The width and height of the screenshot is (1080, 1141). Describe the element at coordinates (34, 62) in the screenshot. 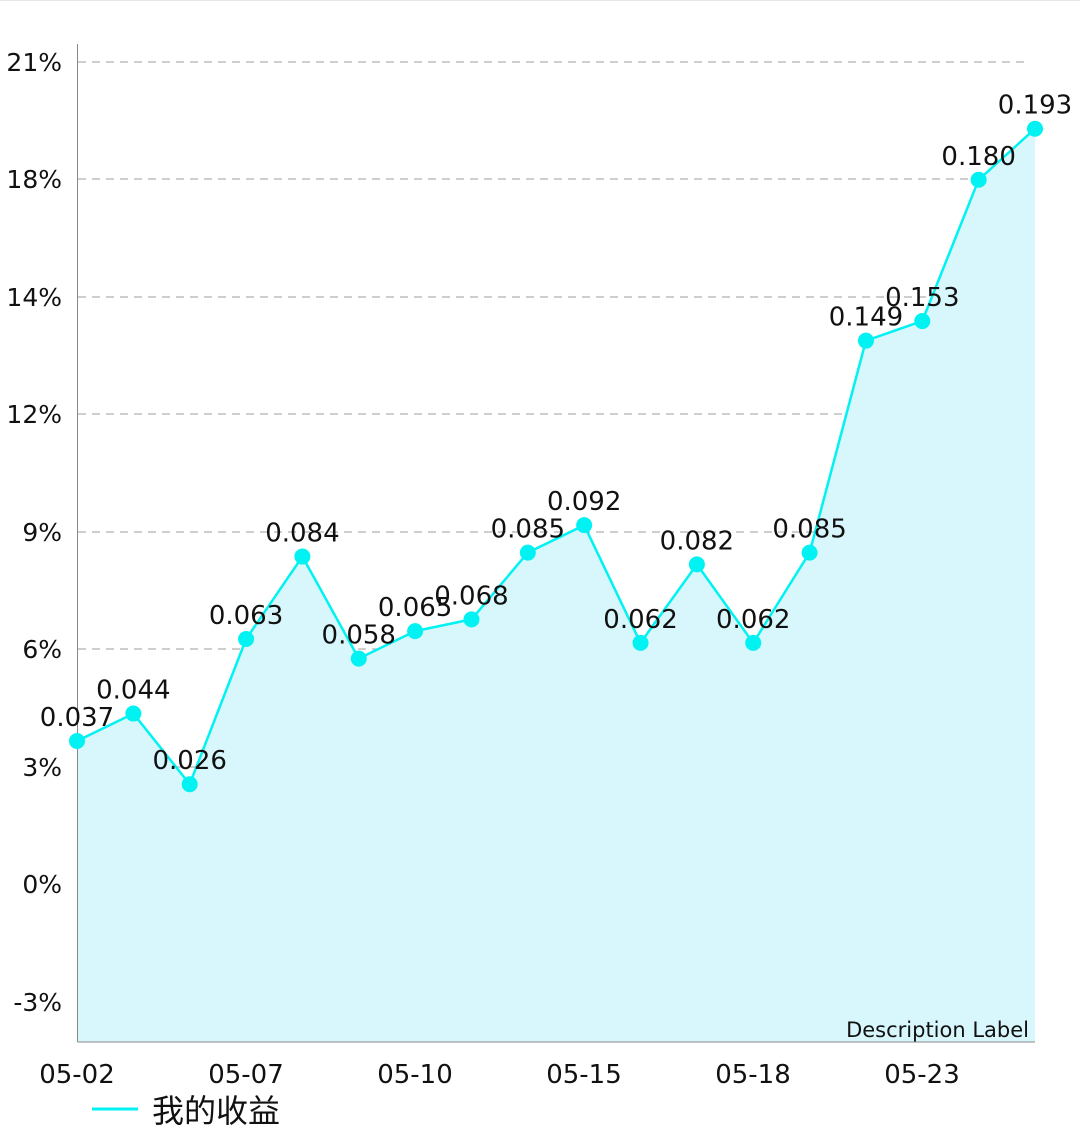

I see `y-tick-label: 21%` at that location.